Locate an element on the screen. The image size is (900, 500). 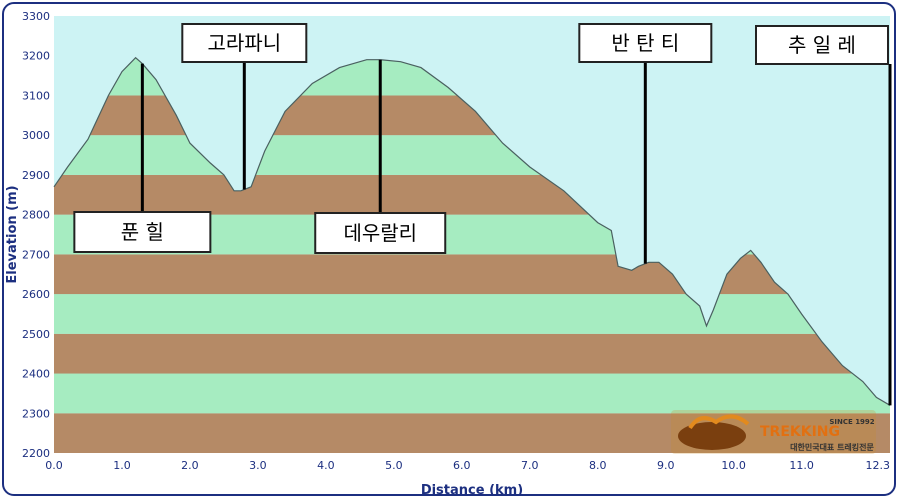
y-tick-label: 2900 is located at coordinates (36, 175).